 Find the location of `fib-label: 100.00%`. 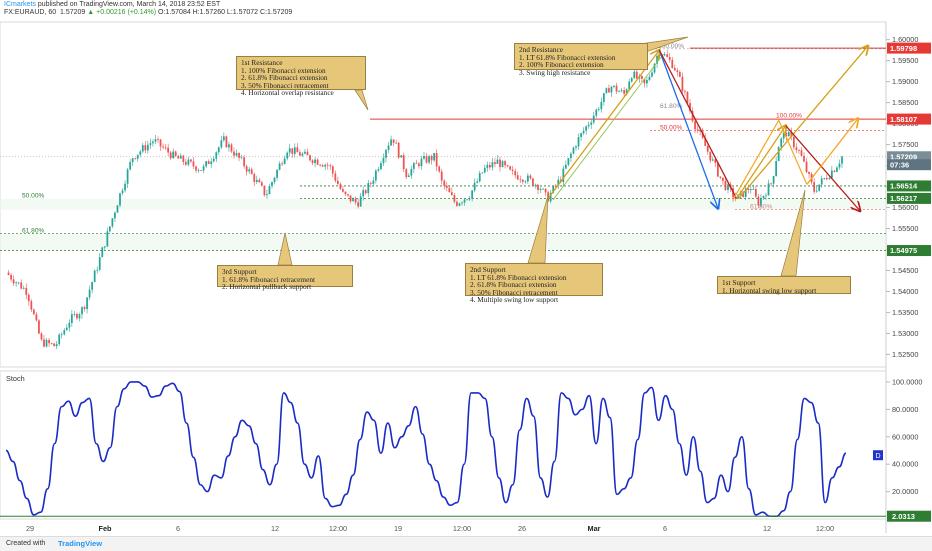

fib-label: 100.00% is located at coordinates (789, 116).